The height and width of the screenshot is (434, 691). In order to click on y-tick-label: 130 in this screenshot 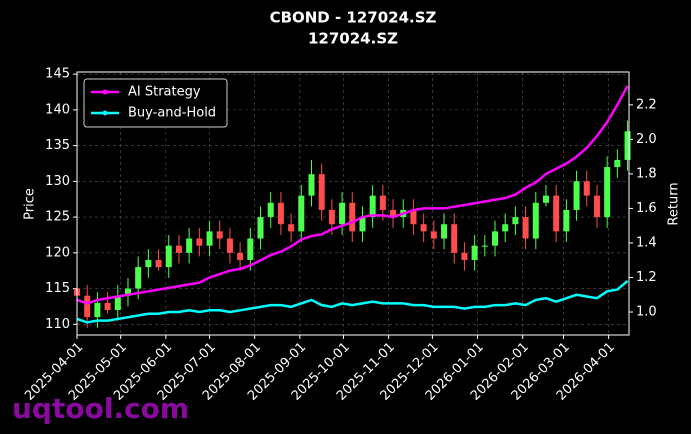, I will do `click(57, 181)`.